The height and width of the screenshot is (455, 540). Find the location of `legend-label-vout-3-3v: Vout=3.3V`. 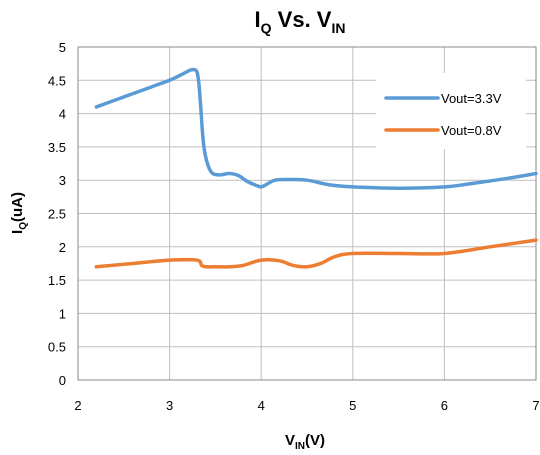

legend-label-vout-3-3v: Vout=3.3V is located at coordinates (471, 98).